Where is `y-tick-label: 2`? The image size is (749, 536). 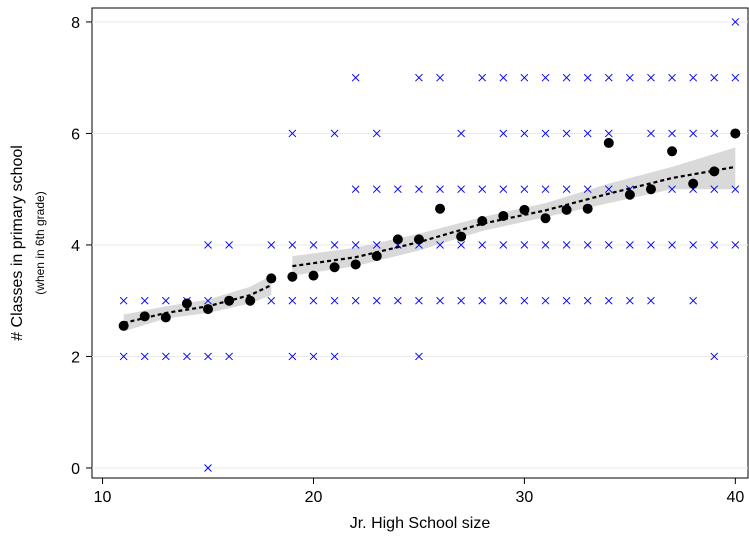
y-tick-label: 2 is located at coordinates (75, 357).